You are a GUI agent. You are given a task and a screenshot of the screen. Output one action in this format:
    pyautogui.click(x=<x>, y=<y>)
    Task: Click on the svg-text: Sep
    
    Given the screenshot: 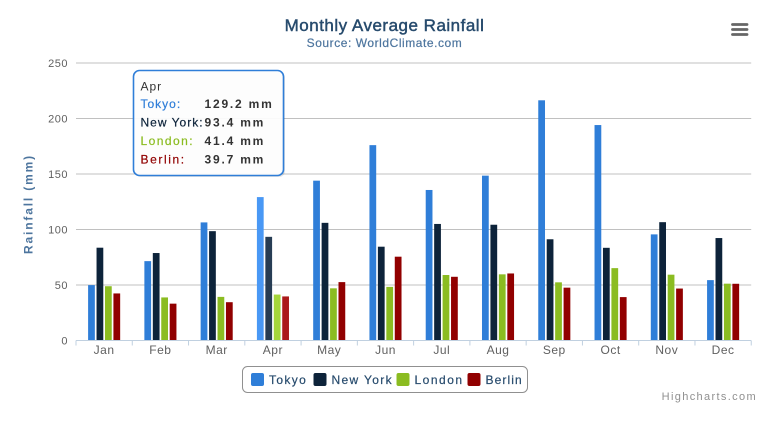 What is the action you would take?
    pyautogui.click(x=554, y=350)
    